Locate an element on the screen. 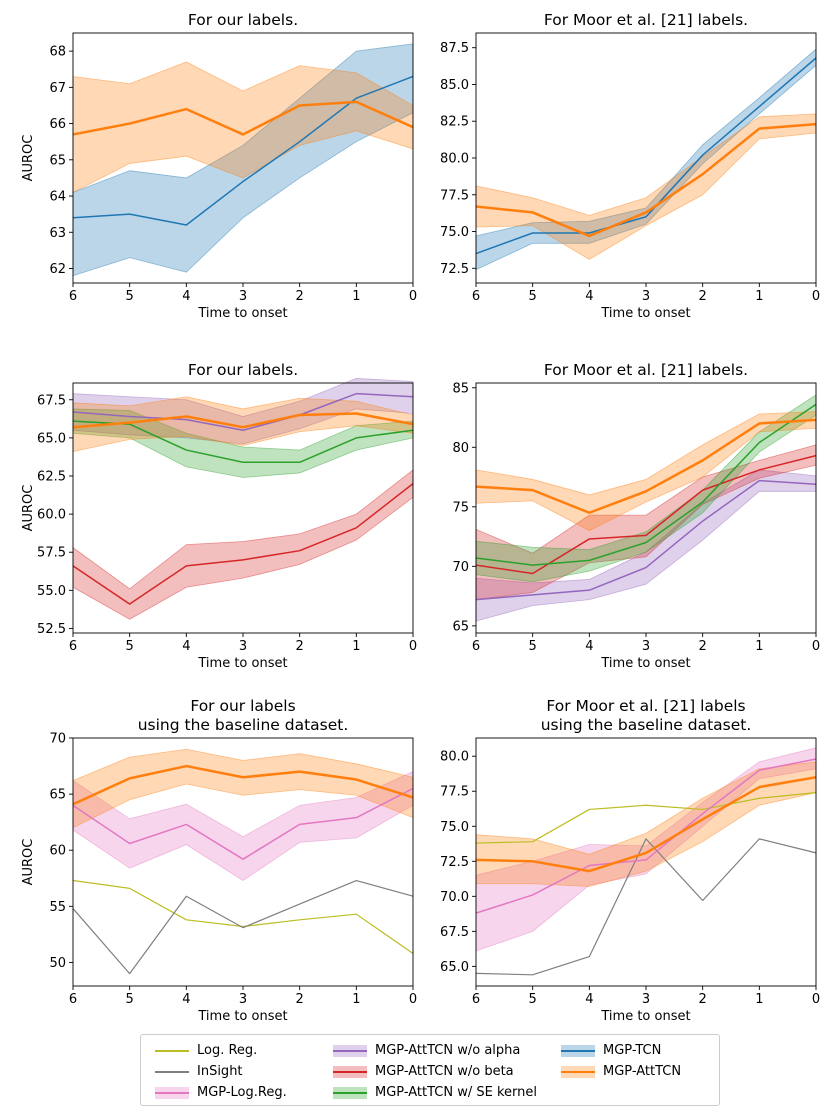 Image resolution: width=831 pixels, height=1120 pixels. y-tick-label: 60 is located at coordinates (57, 851).